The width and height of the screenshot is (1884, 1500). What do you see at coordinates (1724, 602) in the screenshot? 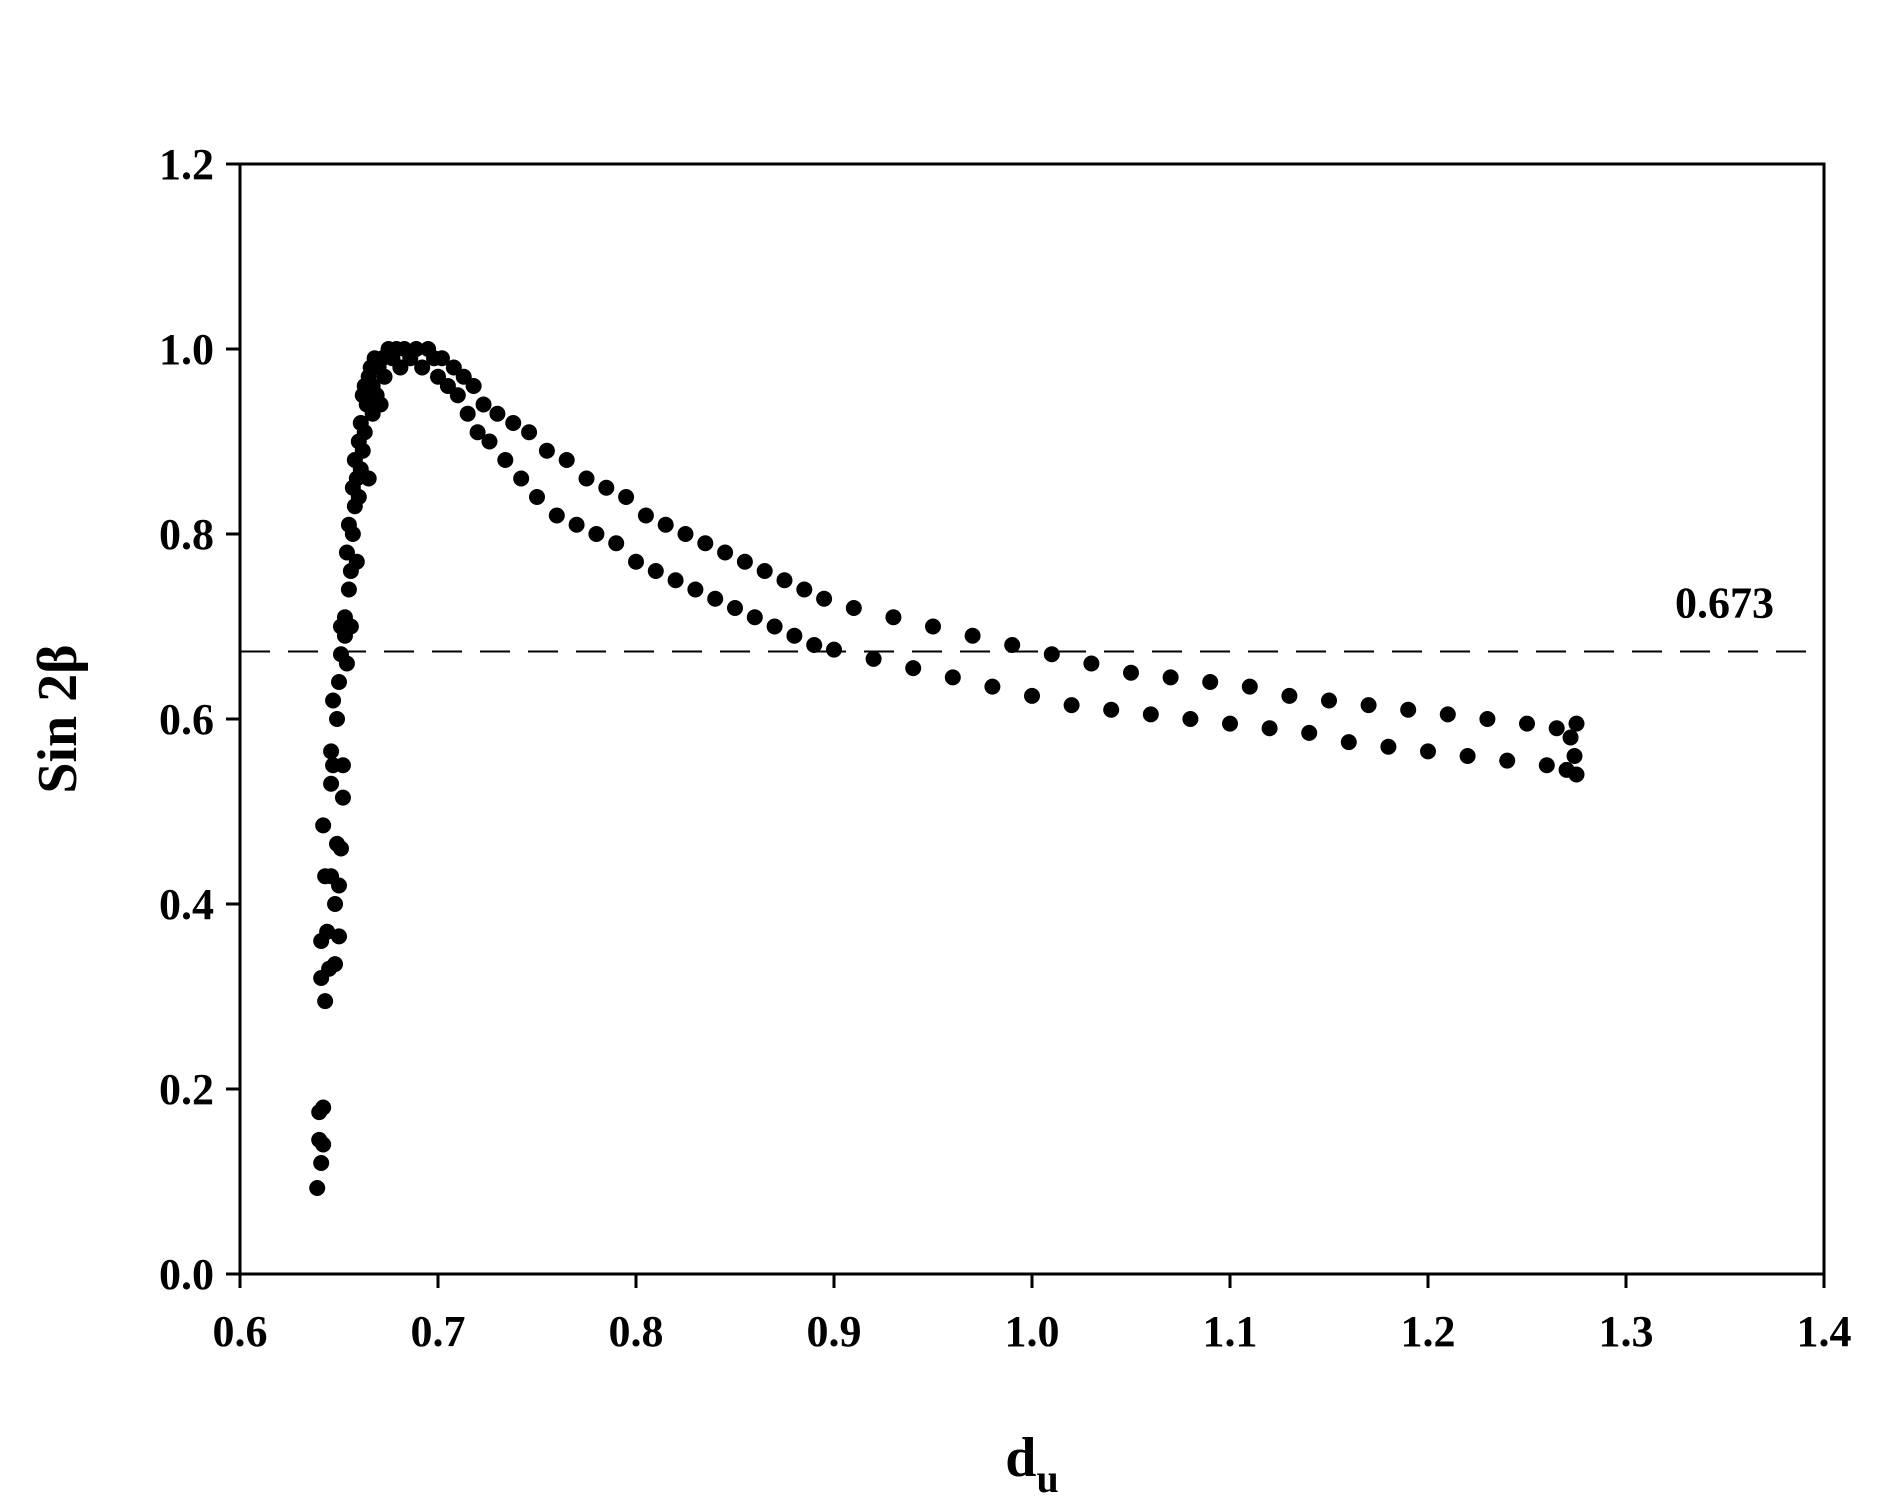
I see `reference-line-label: 0.673` at bounding box center [1724, 602].